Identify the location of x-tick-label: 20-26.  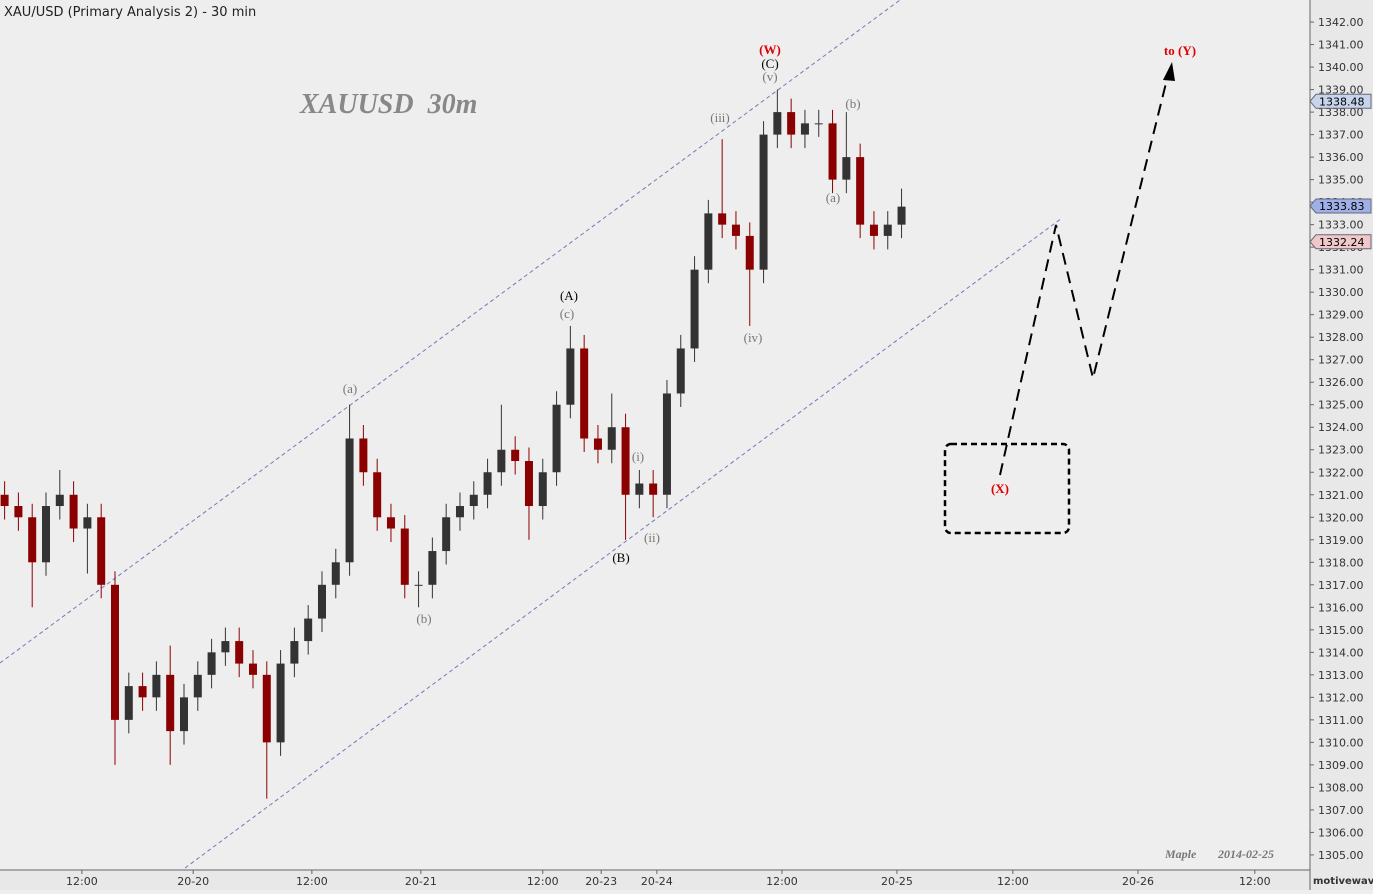
(1138, 881).